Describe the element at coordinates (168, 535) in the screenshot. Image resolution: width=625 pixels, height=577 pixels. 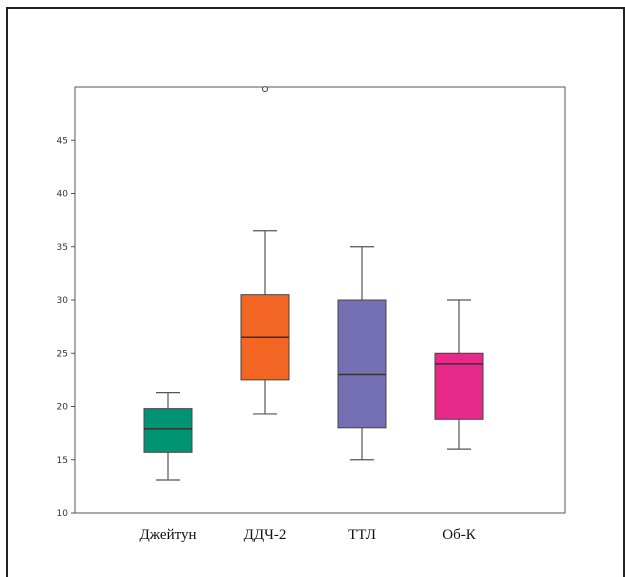
I see `x-category-label: Джейтун` at that location.